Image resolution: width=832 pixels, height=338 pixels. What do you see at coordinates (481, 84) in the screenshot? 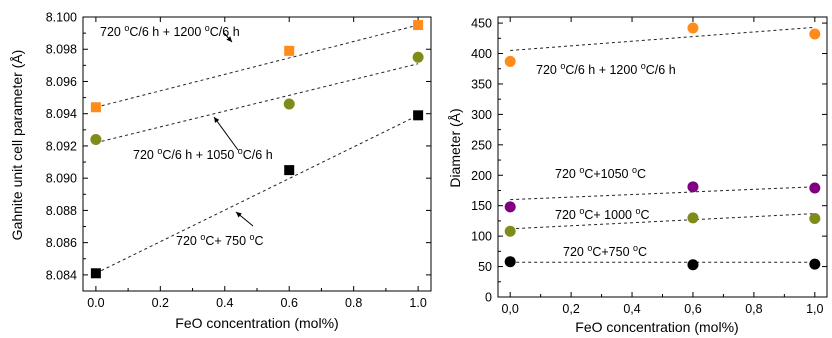
I see `chart1-y-tick-label: 350` at bounding box center [481, 84].